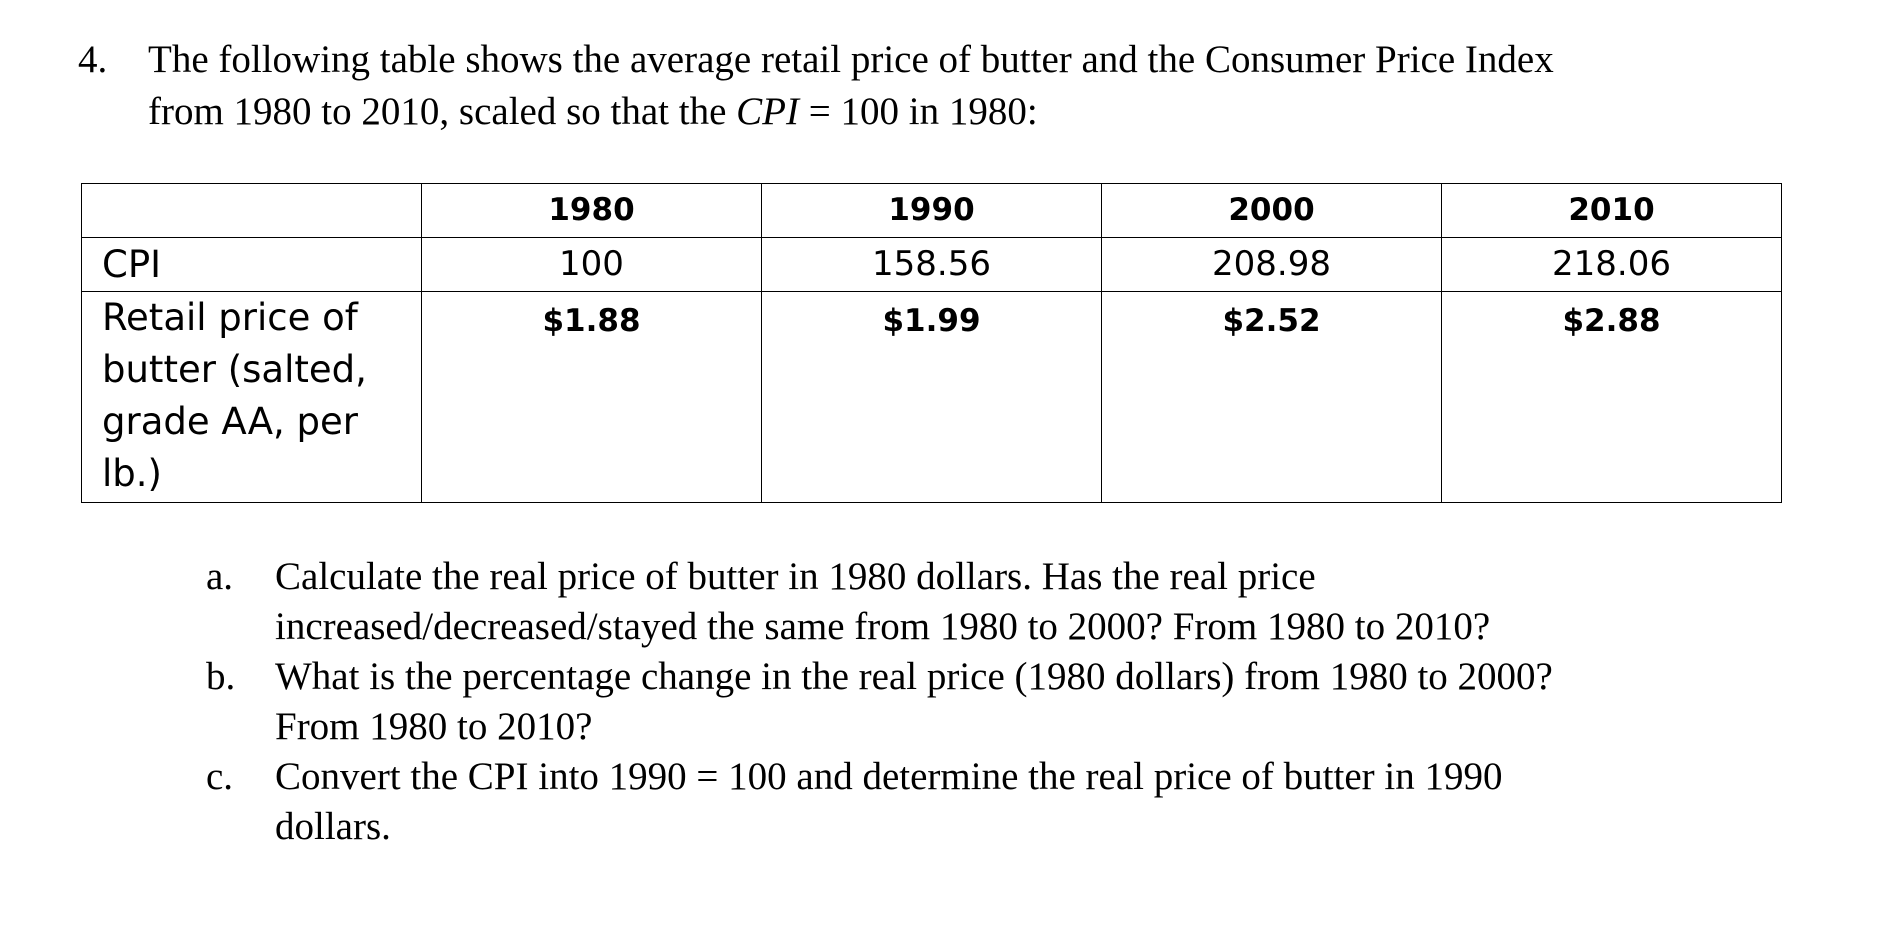 The height and width of the screenshot is (934, 1878). I want to click on subquestion-letter: c., so click(220, 776).